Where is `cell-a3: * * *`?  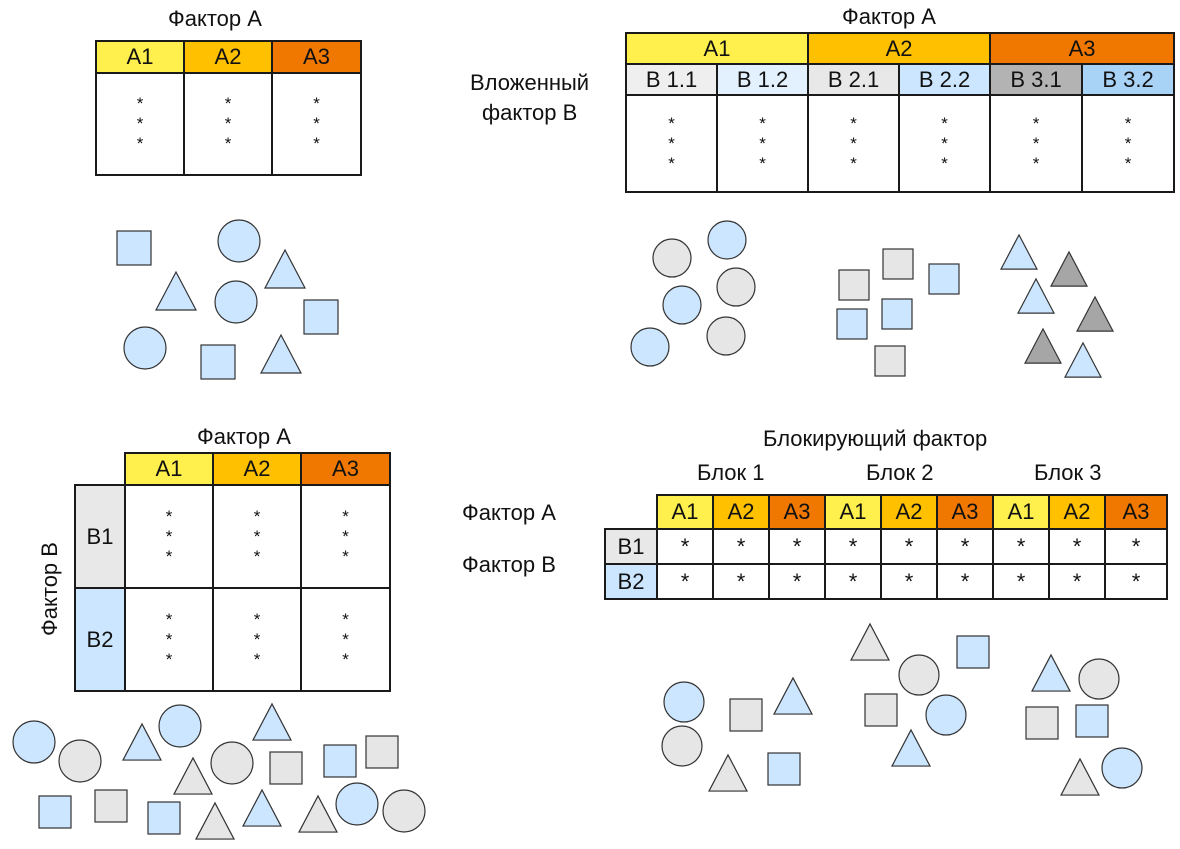 cell-a3: * * * is located at coordinates (316, 124).